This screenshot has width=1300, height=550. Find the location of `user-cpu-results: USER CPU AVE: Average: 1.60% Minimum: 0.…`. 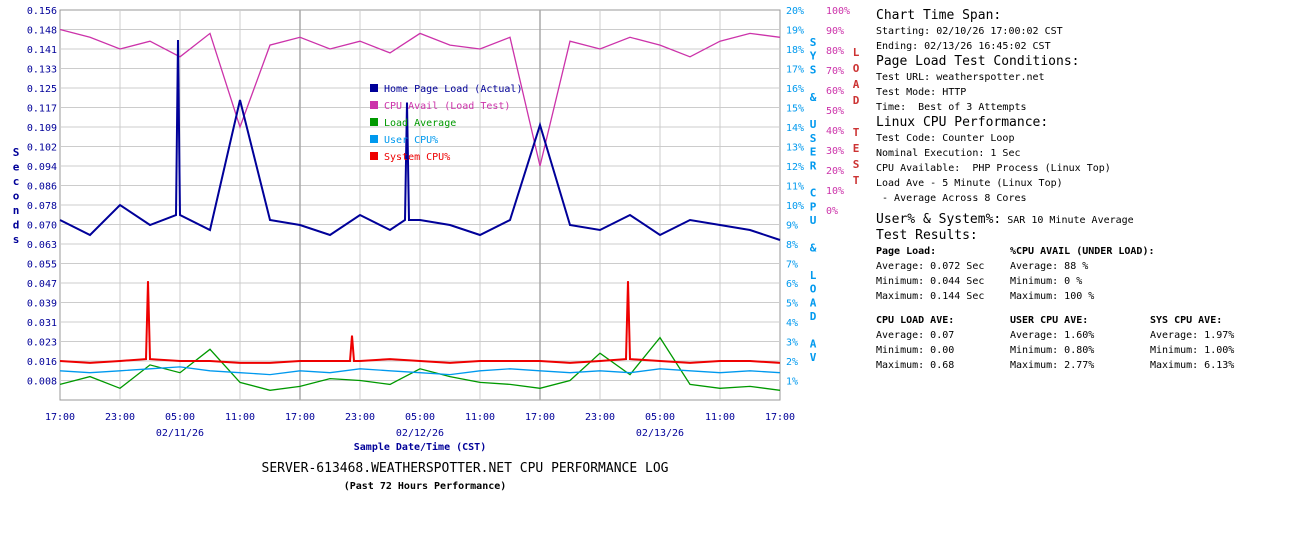

user-cpu-results: USER CPU AVE: Average: 1.60% Minimum: 0.… is located at coordinates (1080, 343).